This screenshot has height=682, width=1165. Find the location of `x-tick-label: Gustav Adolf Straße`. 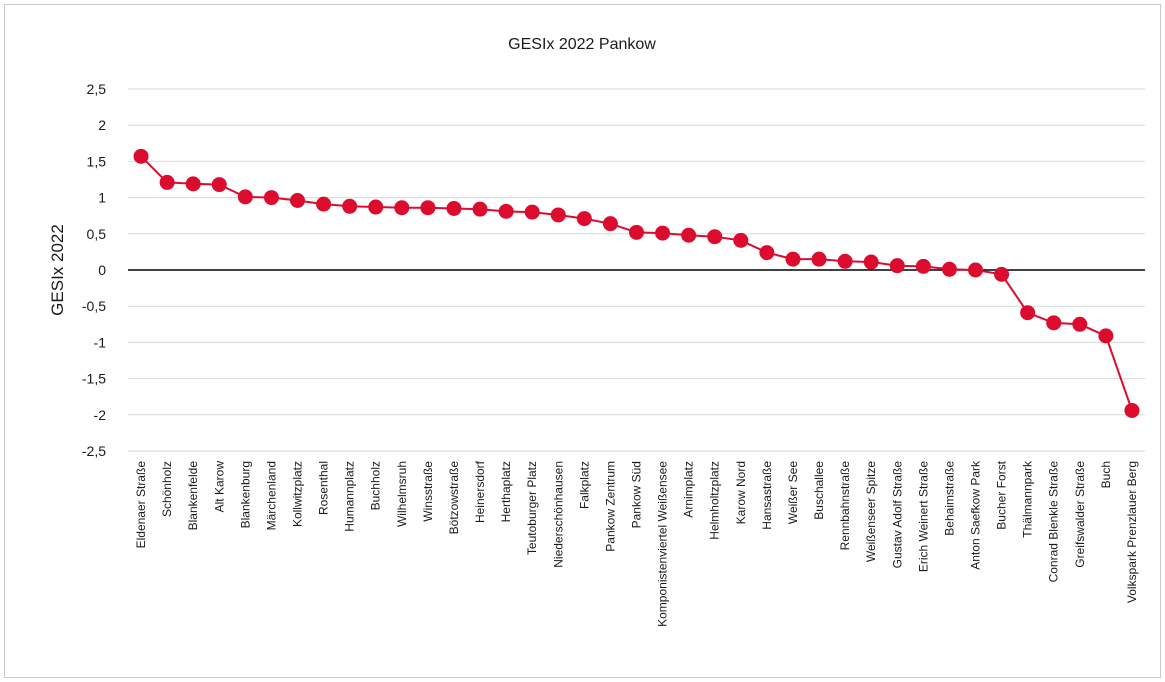

x-tick-label: Gustav Adolf Straße is located at coordinates (897, 515).